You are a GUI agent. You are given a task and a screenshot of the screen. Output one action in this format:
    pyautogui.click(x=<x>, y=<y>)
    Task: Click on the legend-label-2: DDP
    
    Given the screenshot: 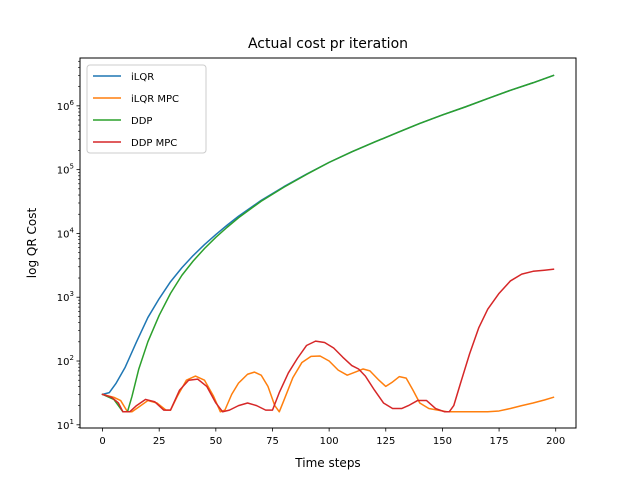 What is the action you would take?
    pyautogui.click(x=141, y=121)
    